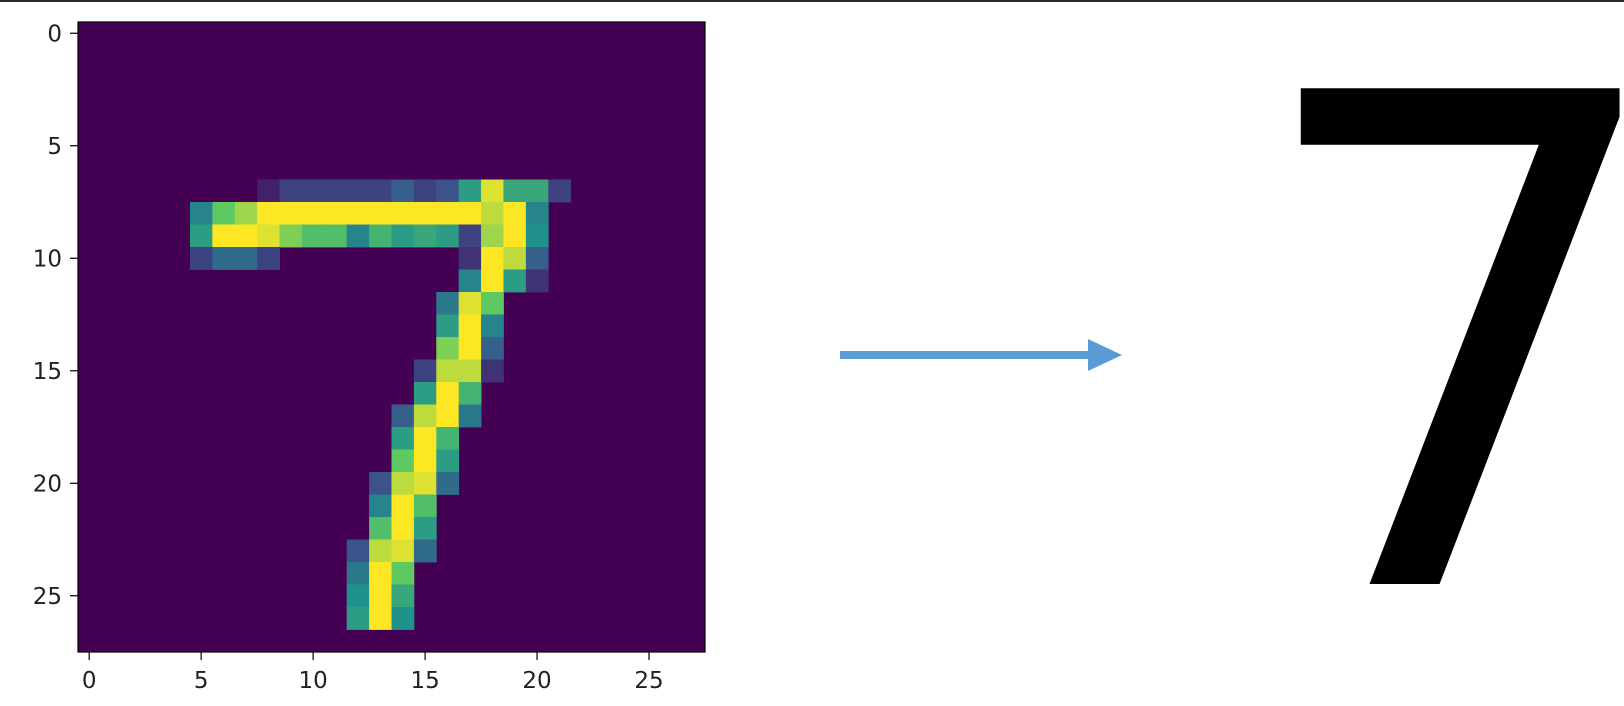 The image size is (1624, 706). I want to click on x-tick-label: 5, so click(201, 681).